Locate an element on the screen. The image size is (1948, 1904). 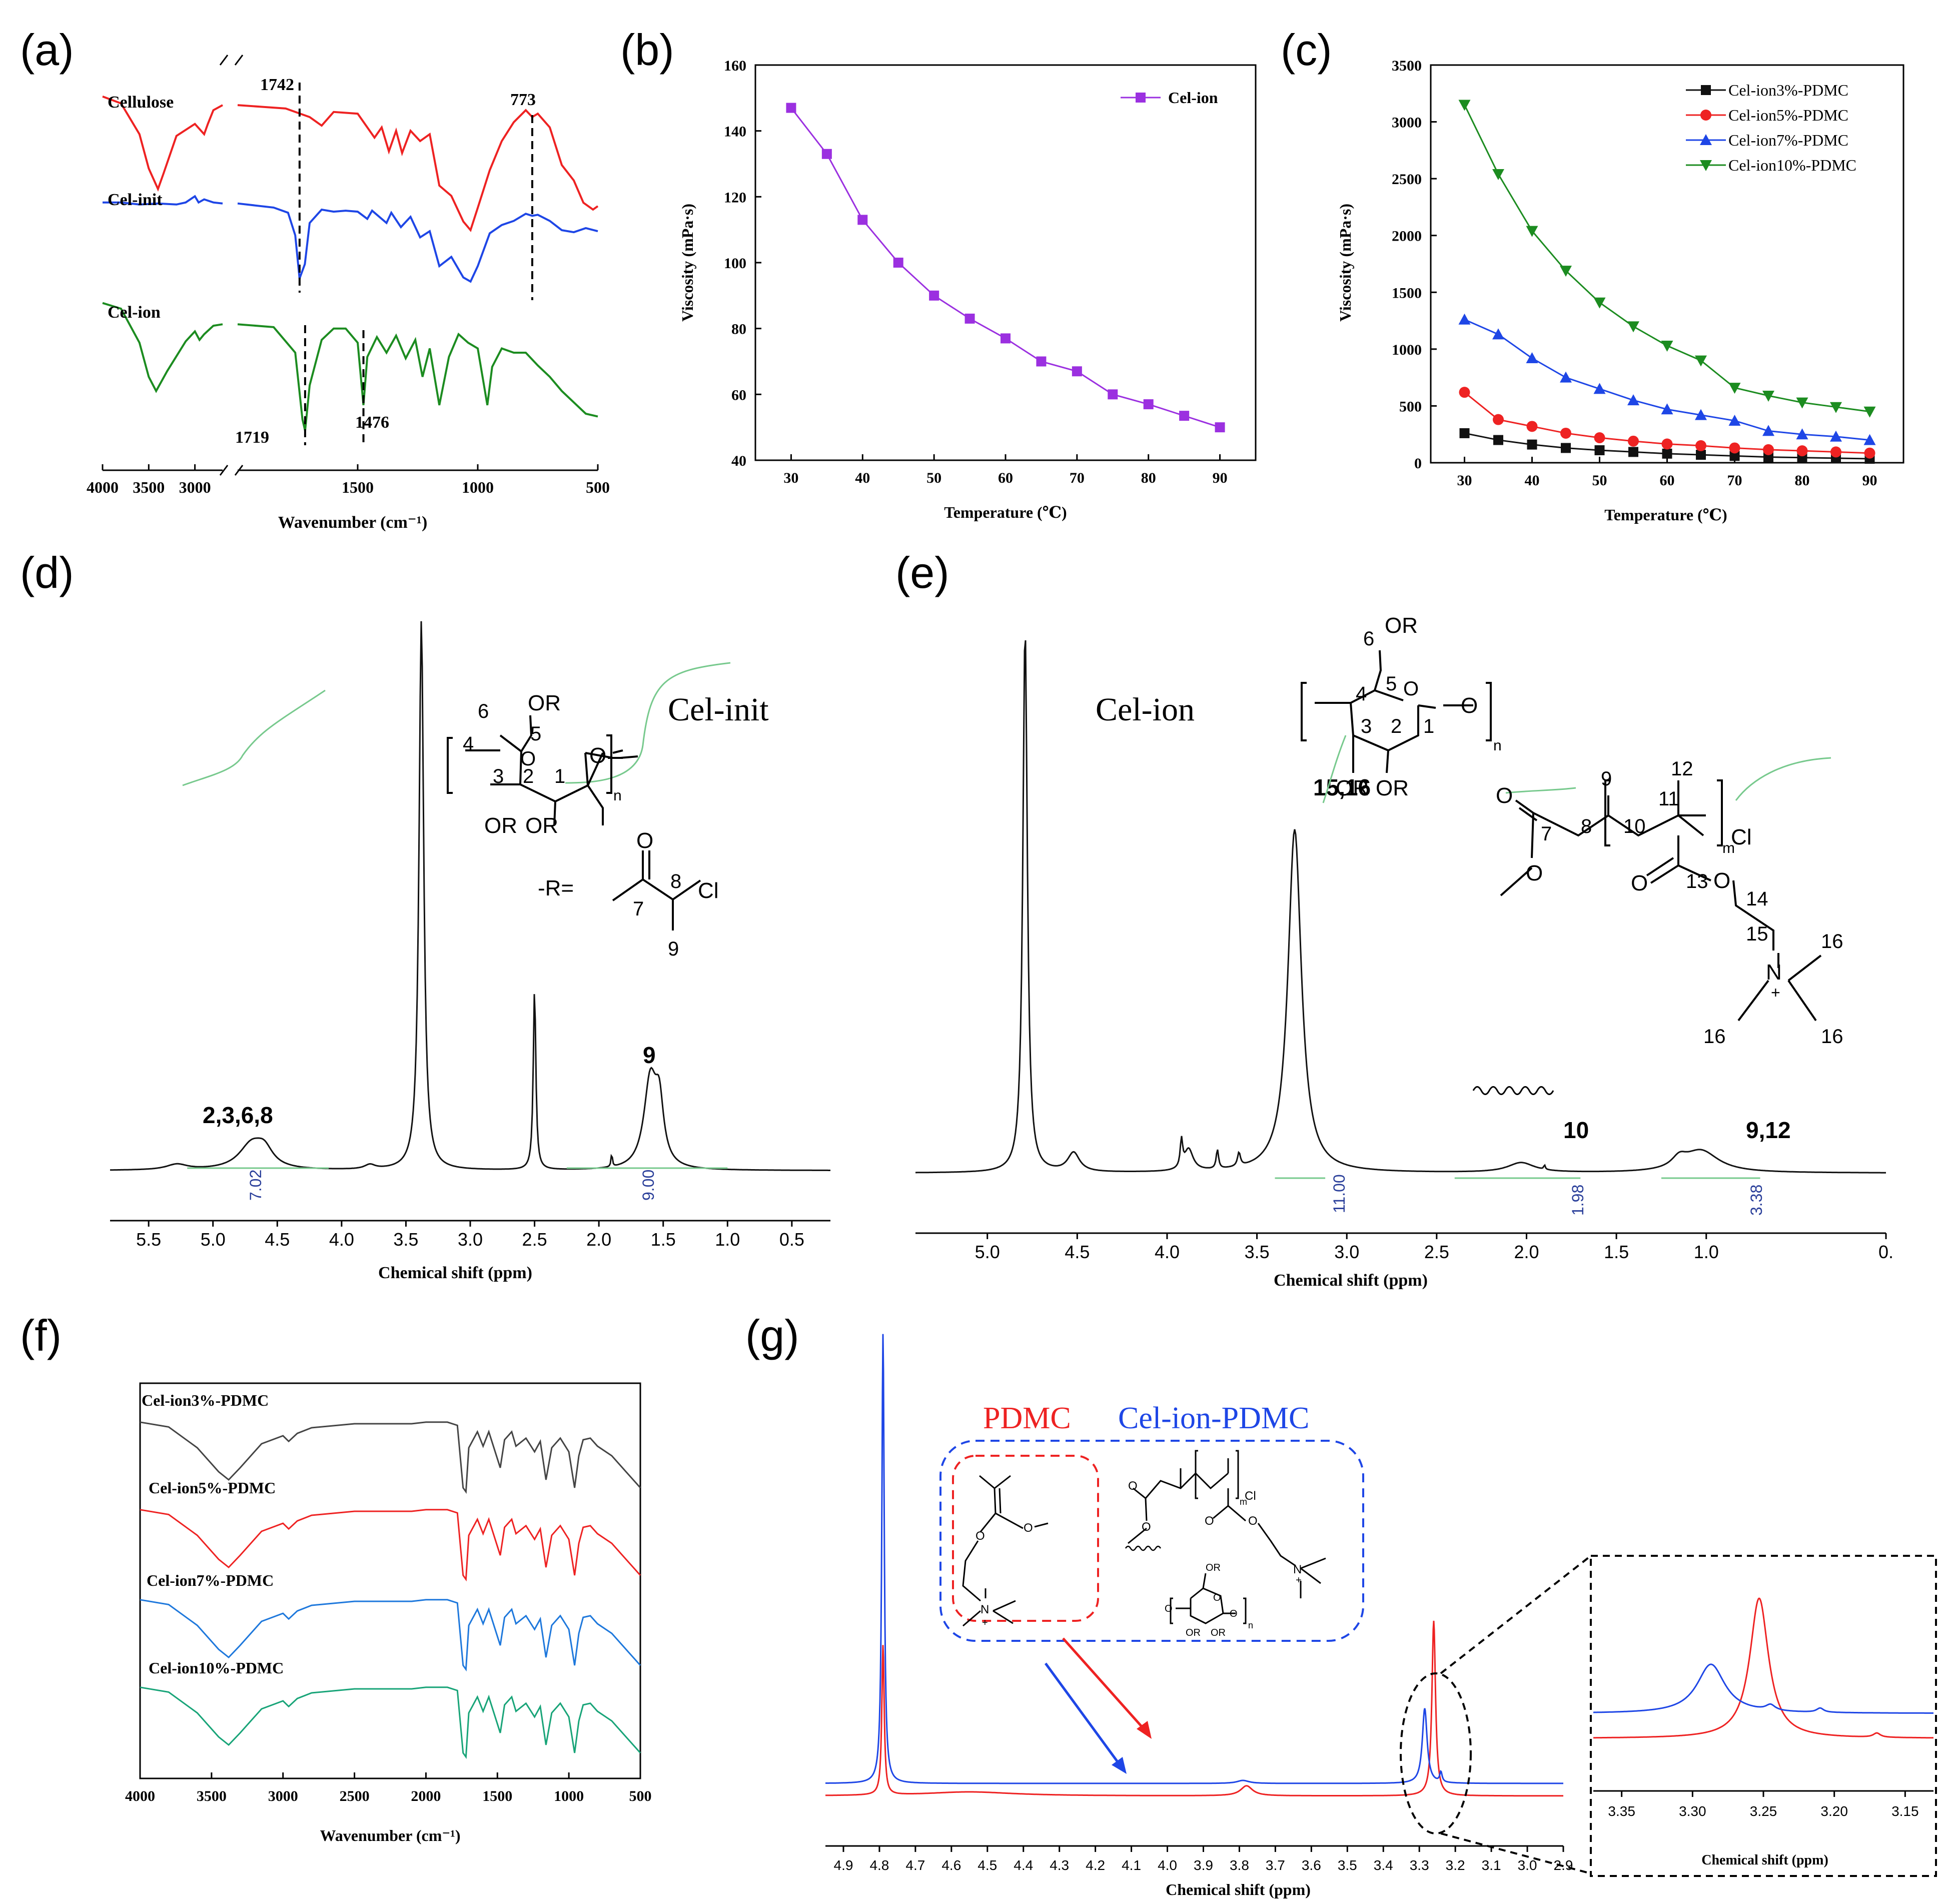
x-tick-label: 90 is located at coordinates (1869, 481).